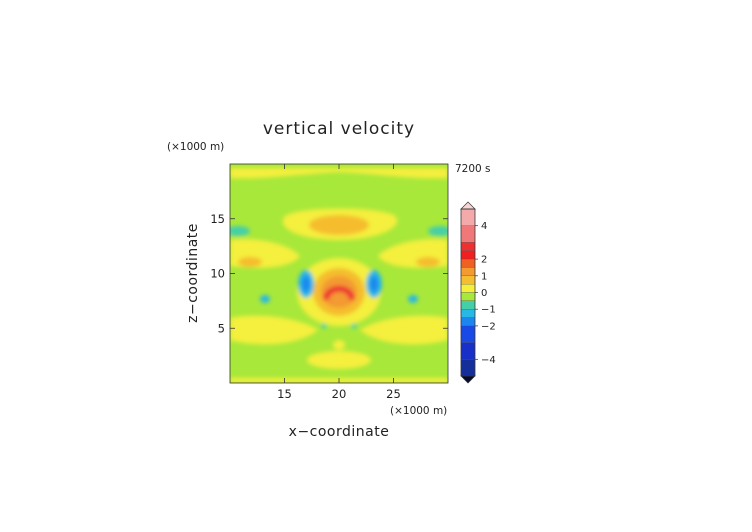 The image size is (752, 532). I want to click on field-right-orange, so click(428, 262).